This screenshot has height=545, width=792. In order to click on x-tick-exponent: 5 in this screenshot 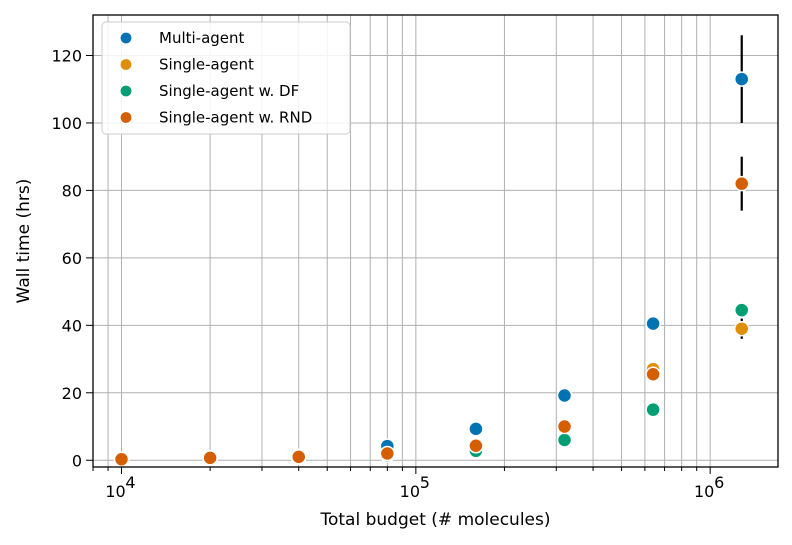, I will do `click(425, 482)`.